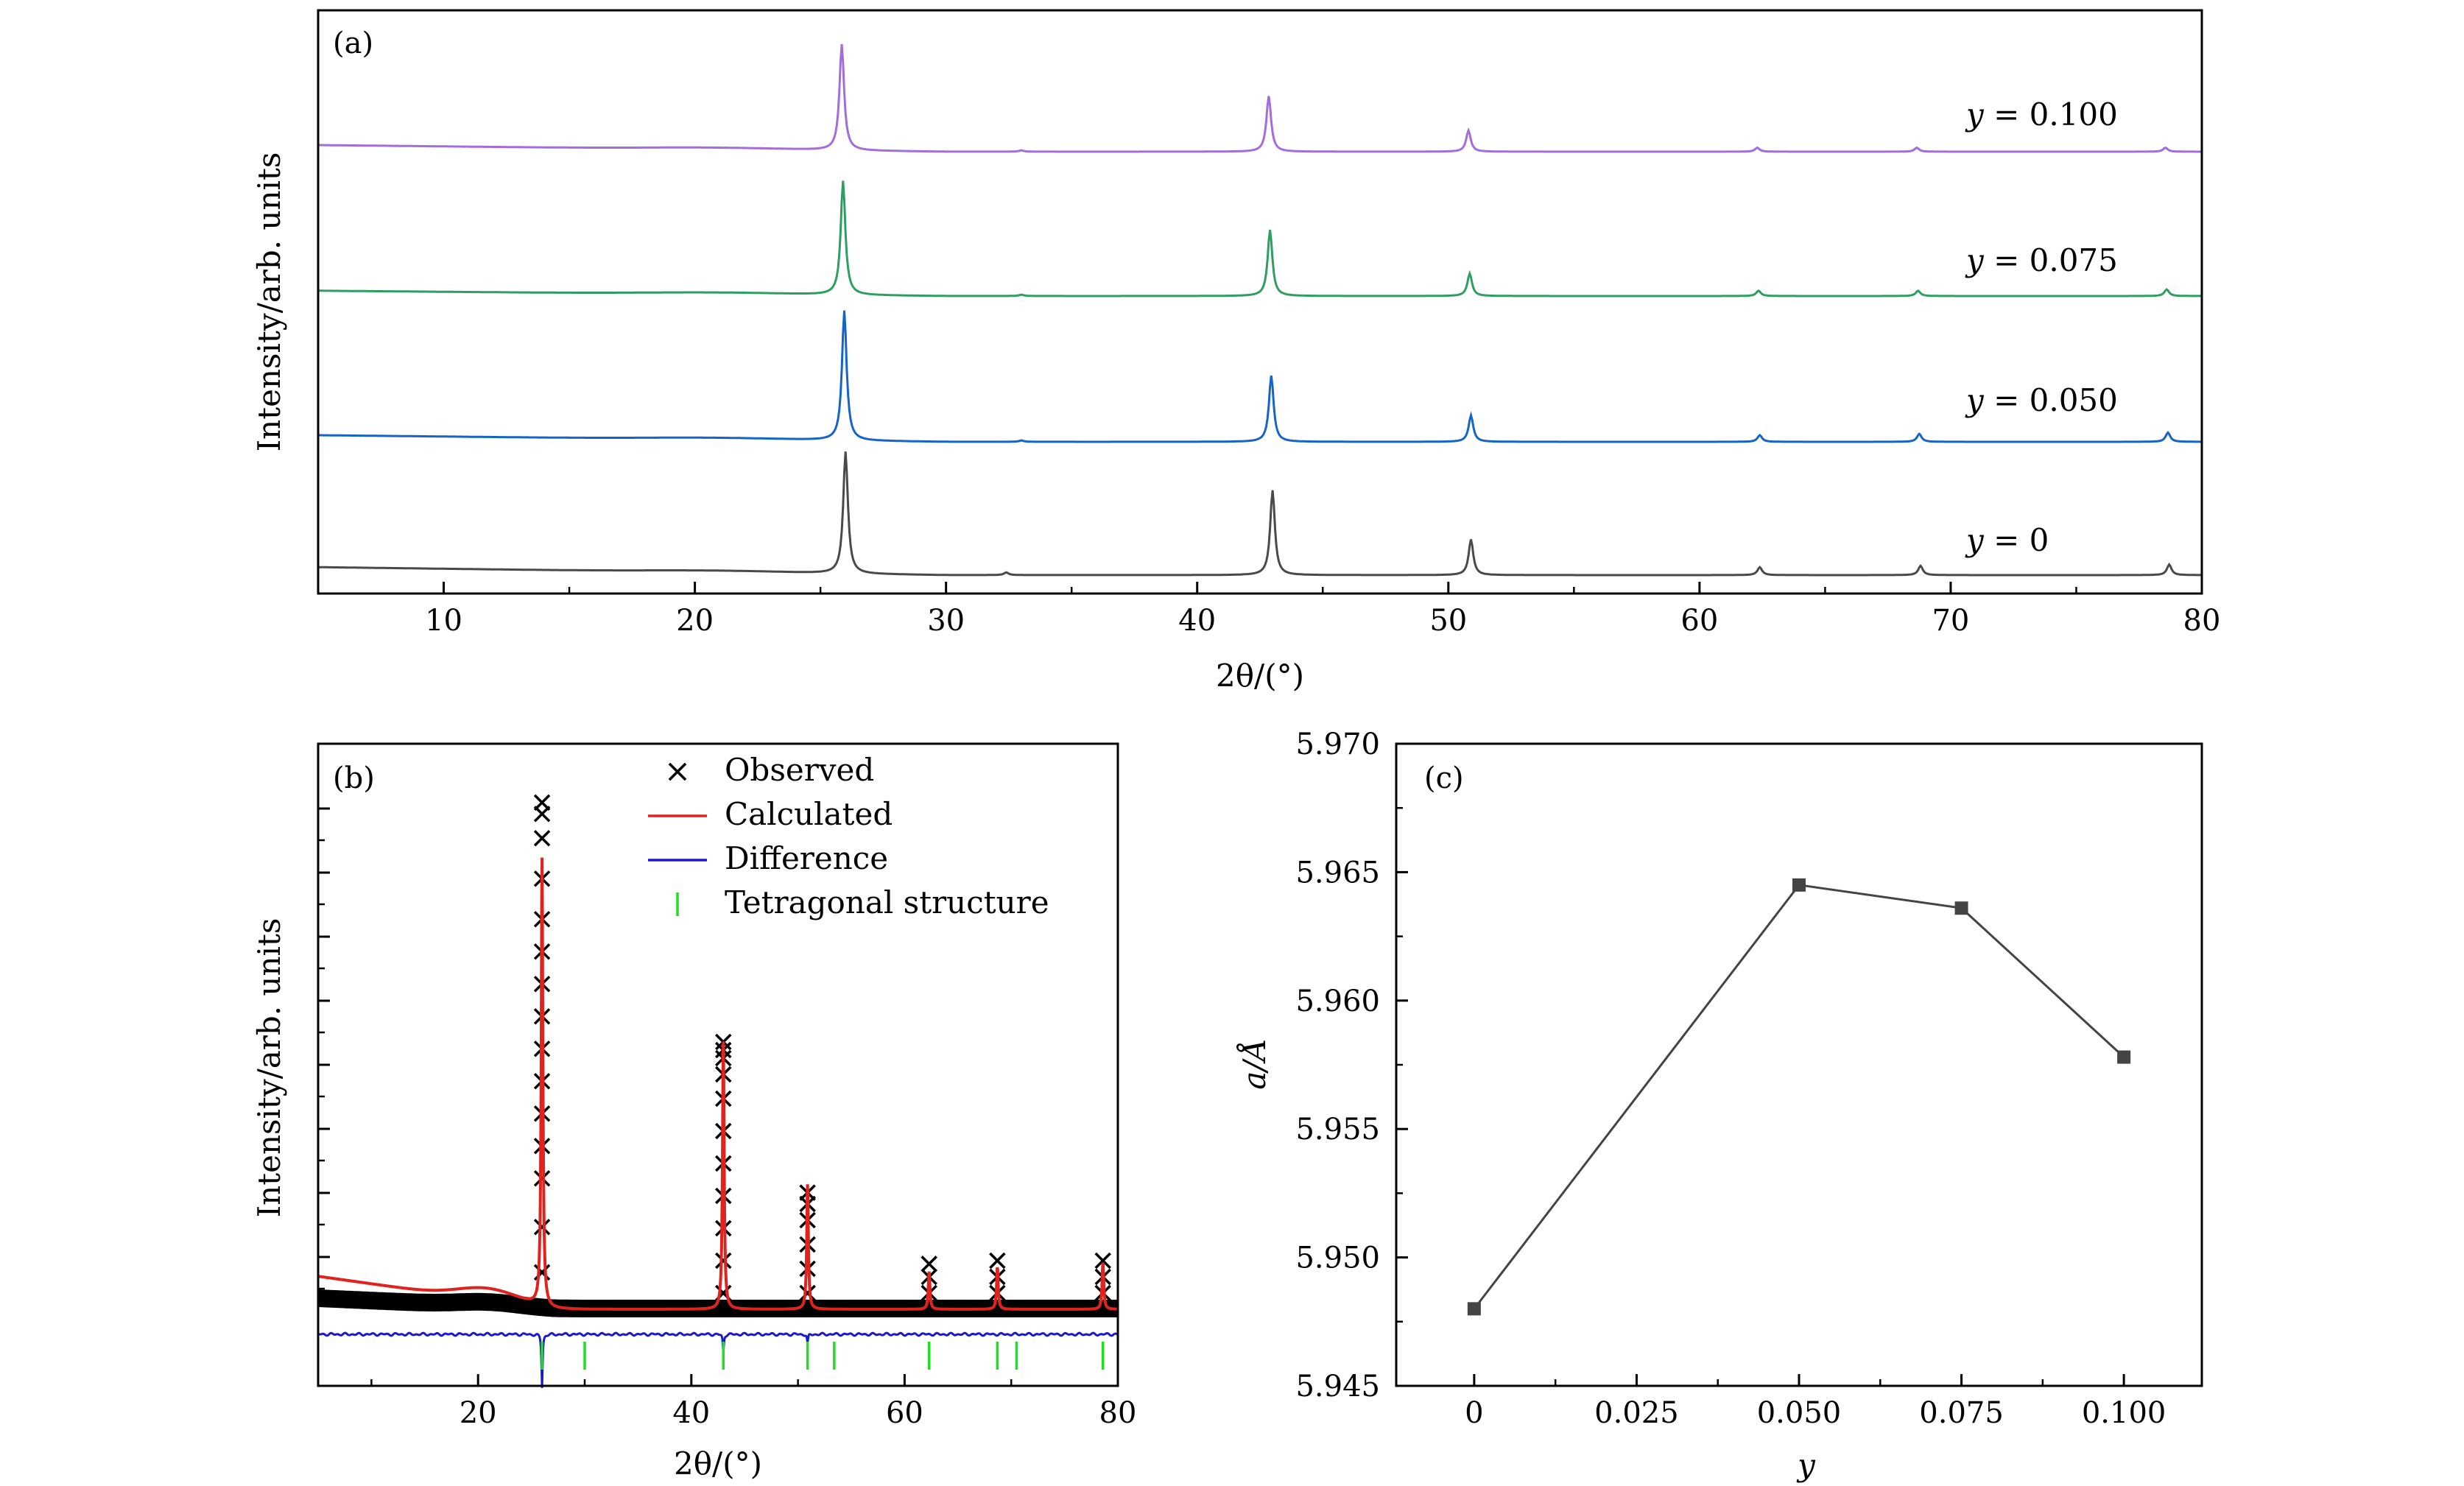  I want to click on panel-c-ylabel: a/Å, so click(1254, 1064).